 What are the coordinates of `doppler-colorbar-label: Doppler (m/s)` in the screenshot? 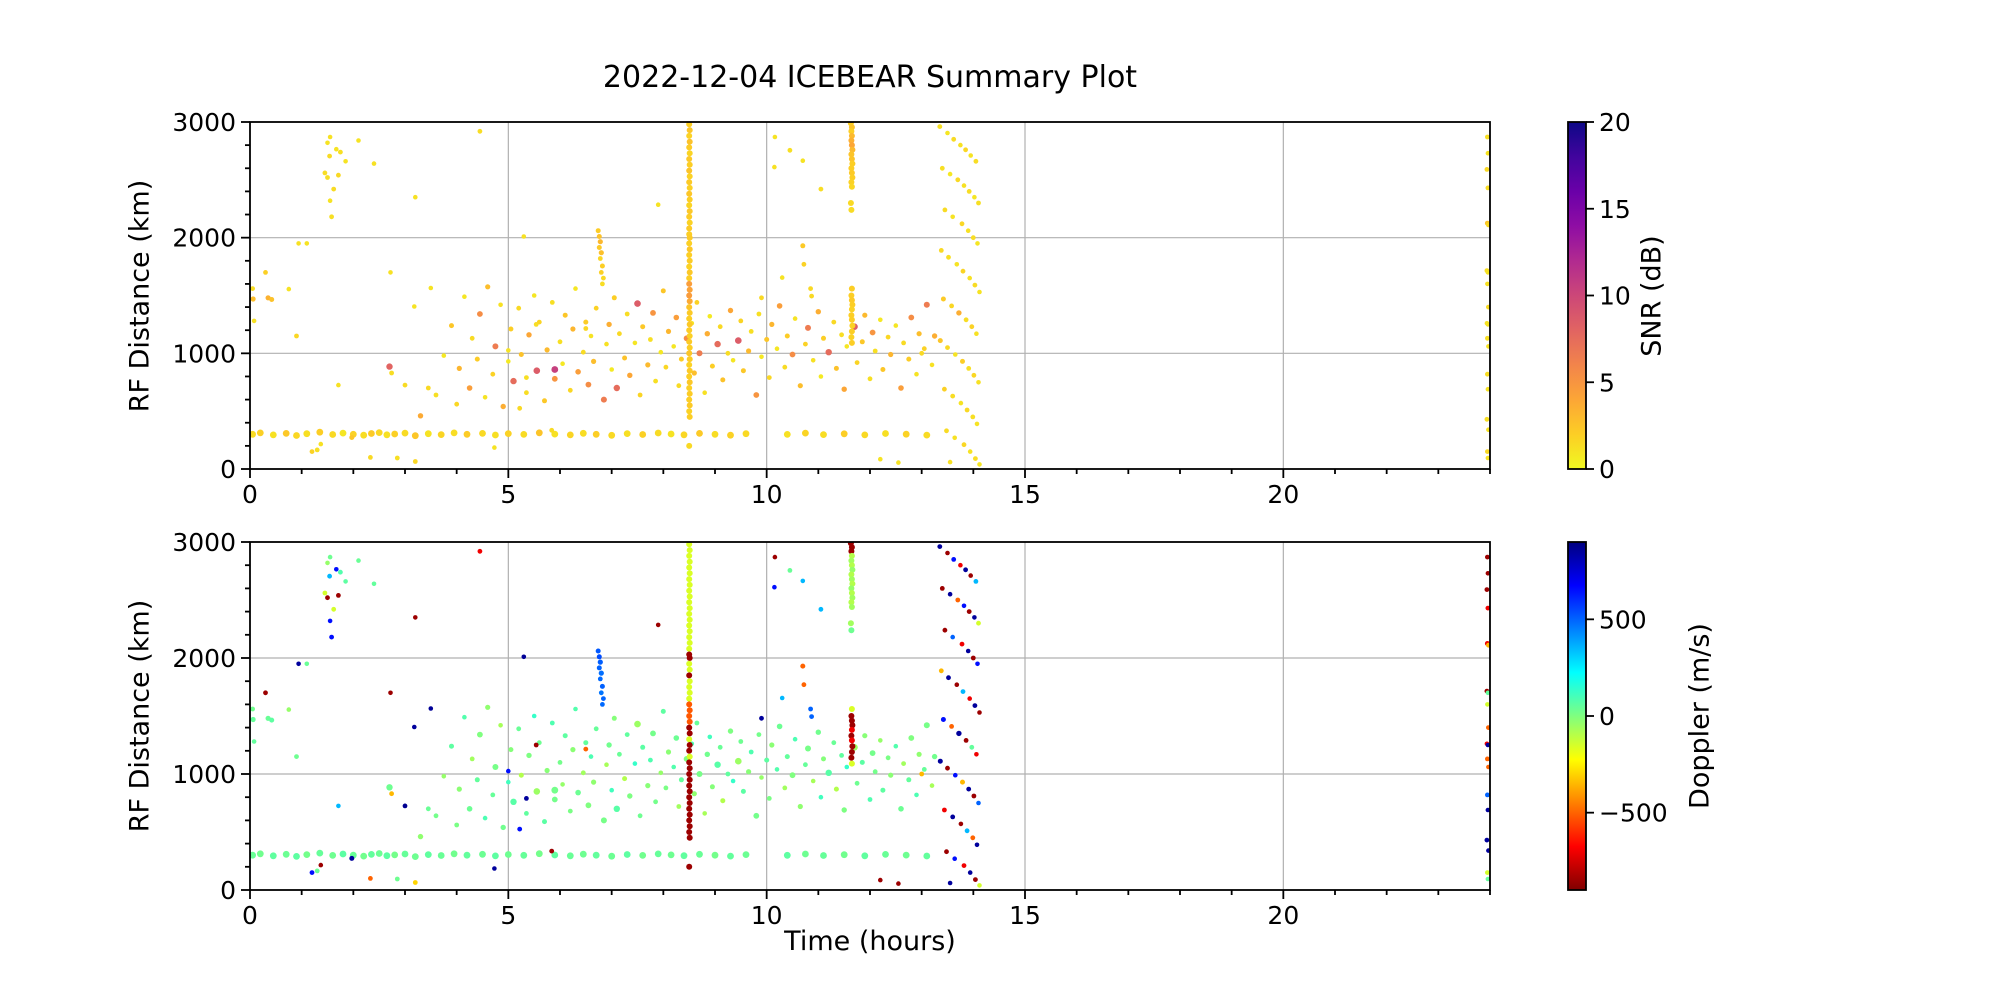 It's located at (1700, 716).